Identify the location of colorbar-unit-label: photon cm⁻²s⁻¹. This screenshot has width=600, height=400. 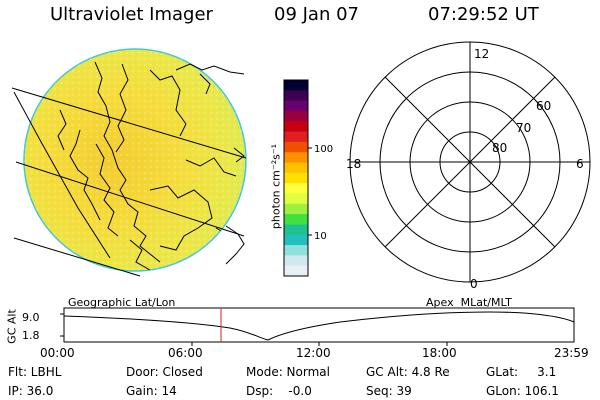
(276, 186).